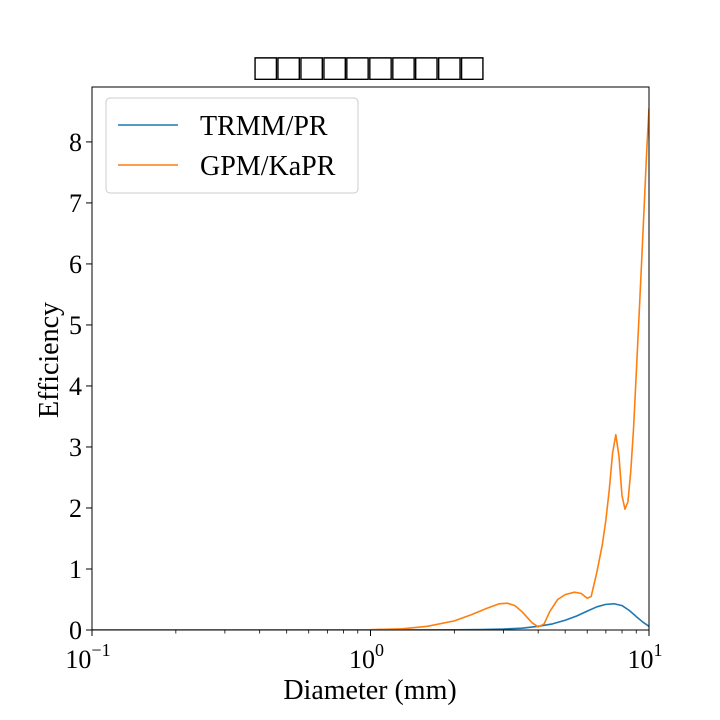  I want to click on y-tick-label: 4, so click(75, 386).